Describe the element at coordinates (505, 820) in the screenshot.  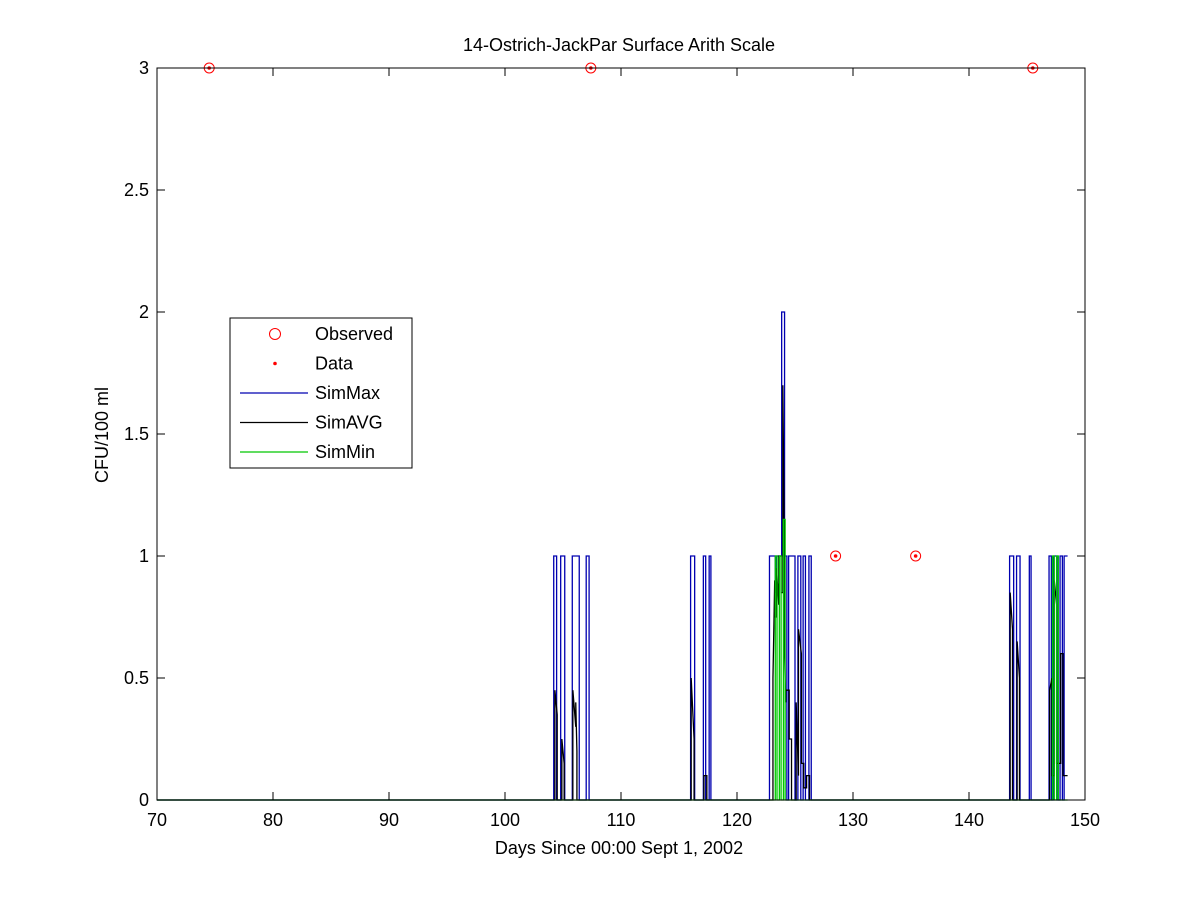
I see `x-tick-label: 100` at that location.